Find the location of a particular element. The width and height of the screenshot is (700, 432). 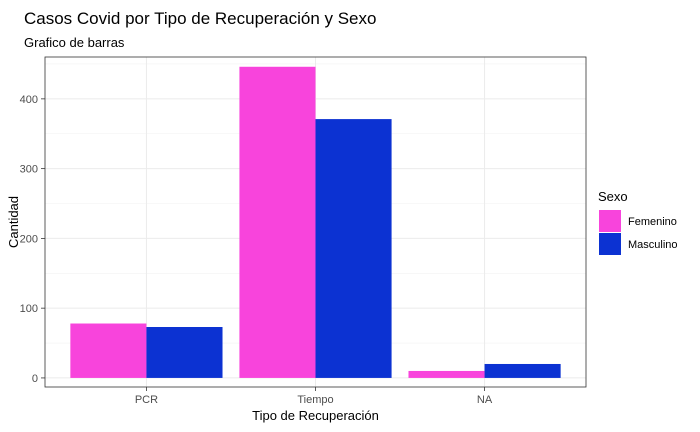

x-tick-label: Tiempo is located at coordinates (315, 400).